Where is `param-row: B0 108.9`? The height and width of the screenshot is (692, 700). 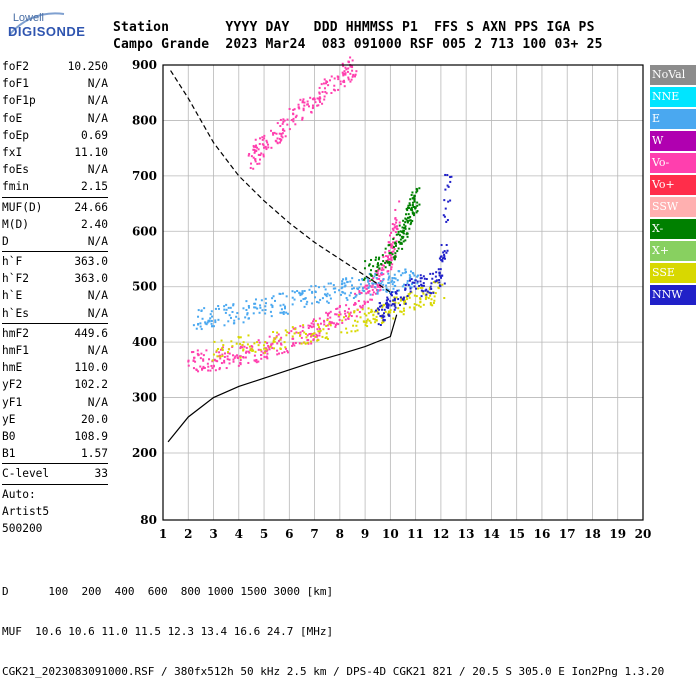
param-row: B0 108.9 is located at coordinates (55, 436).